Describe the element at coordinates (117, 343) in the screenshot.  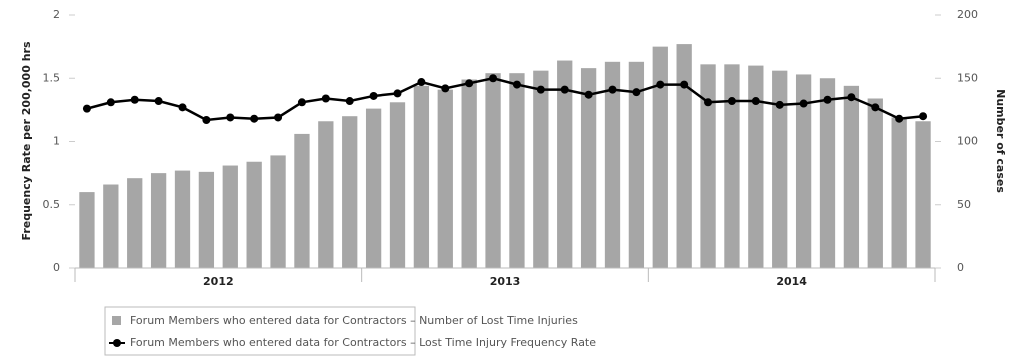
I see `legend-marker` at that location.